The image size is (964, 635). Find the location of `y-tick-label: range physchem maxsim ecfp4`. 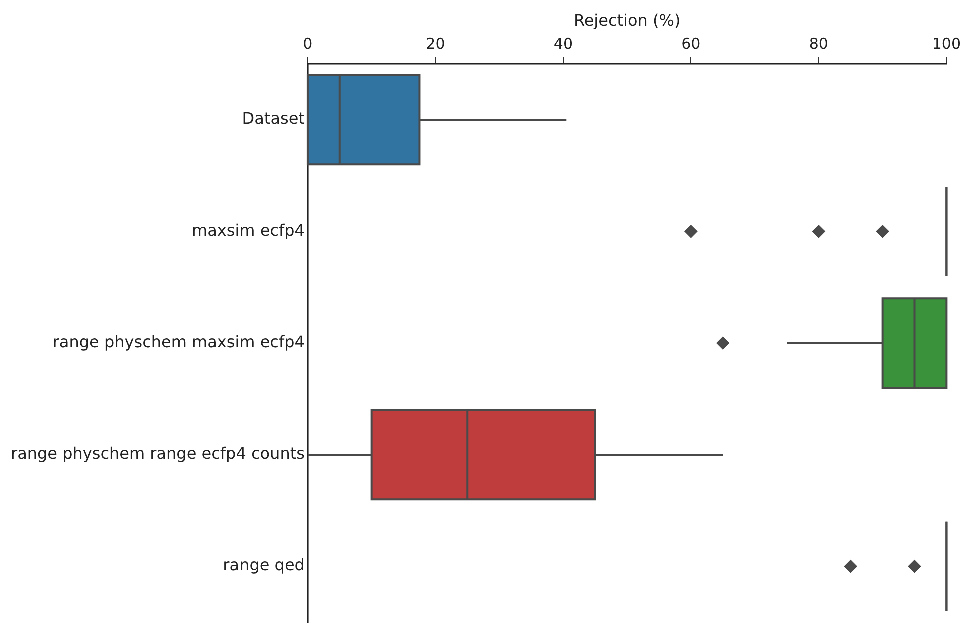

y-tick-label: range physchem maxsim ecfp4 is located at coordinates (178, 342).